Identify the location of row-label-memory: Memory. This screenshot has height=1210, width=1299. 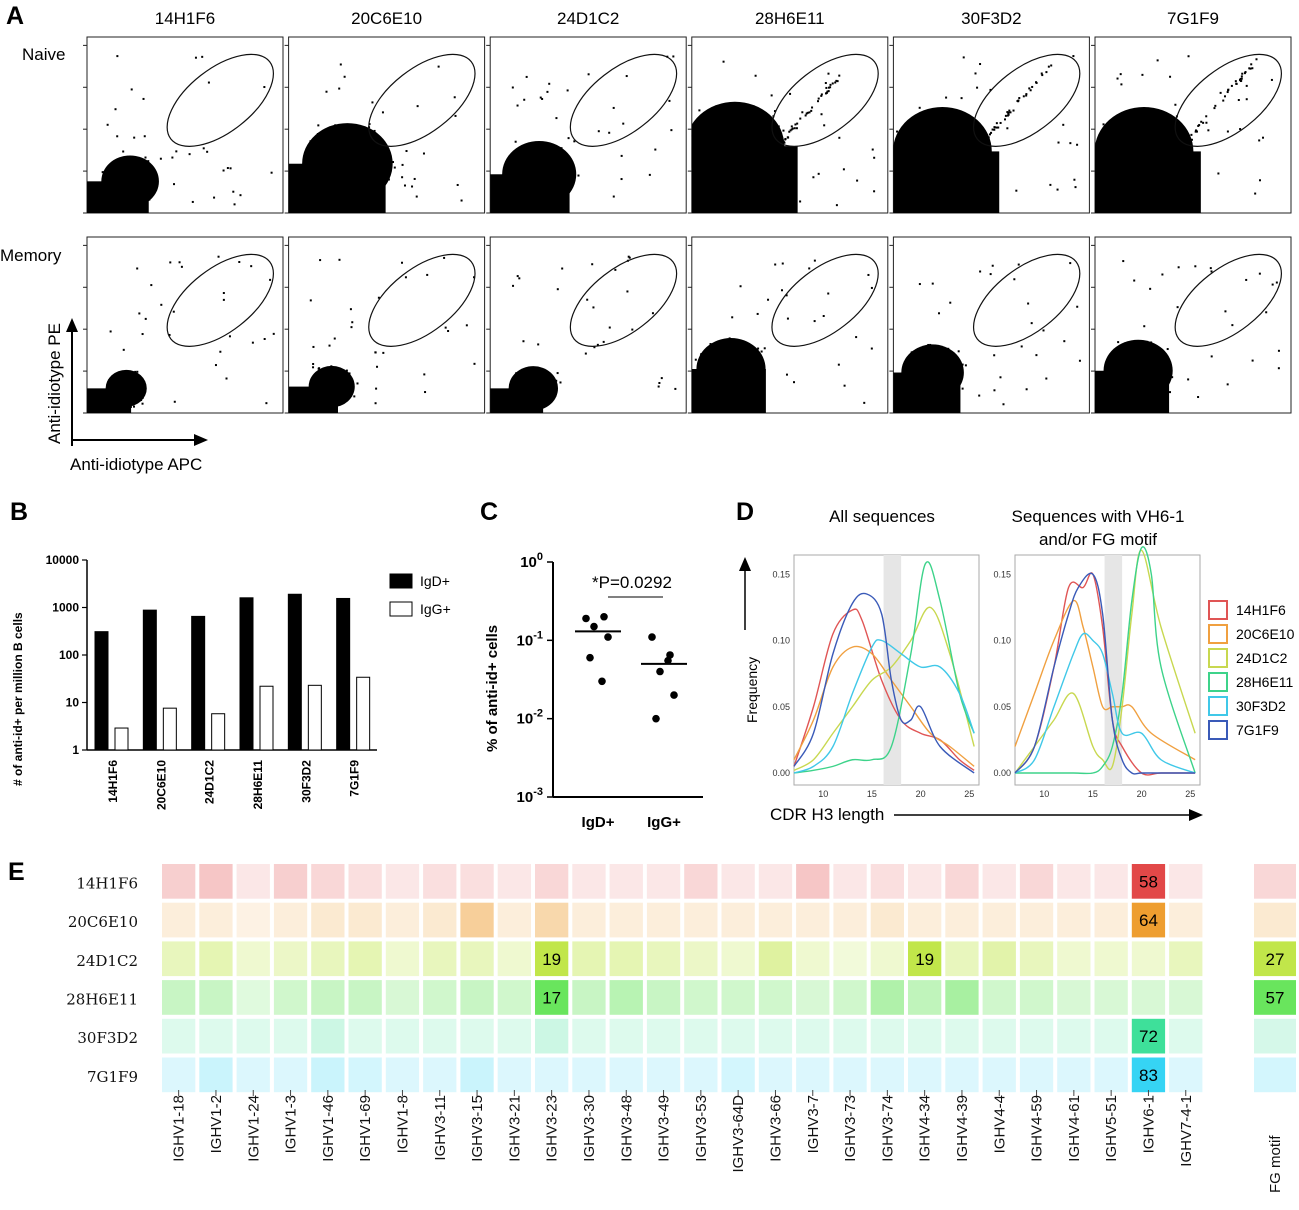
(31, 255).